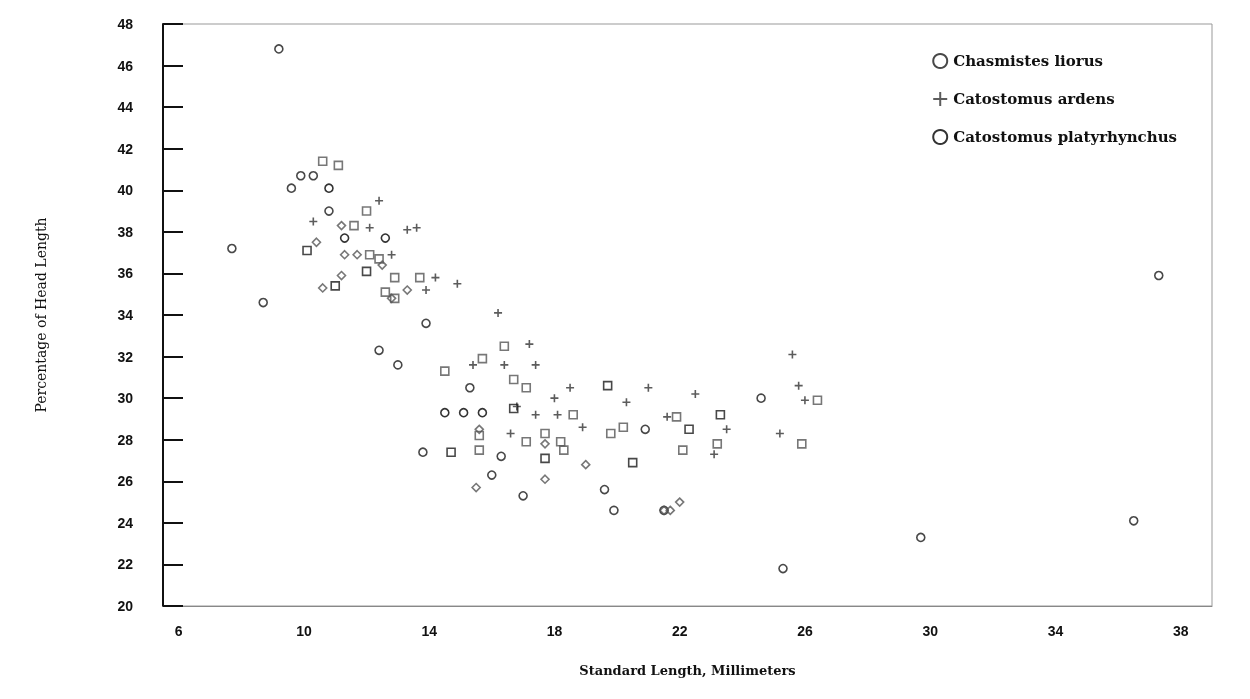 The image size is (1250, 699). What do you see at coordinates (125, 315) in the screenshot?
I see `y-tick-label: 34` at bounding box center [125, 315].